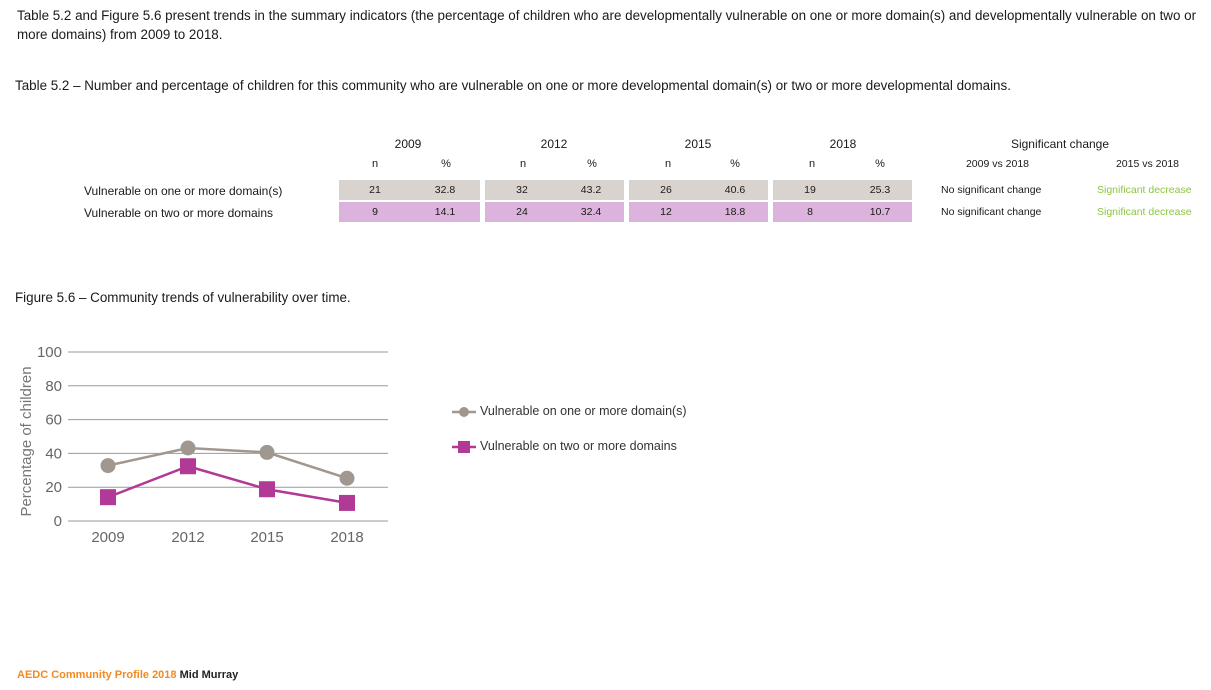  What do you see at coordinates (53, 487) in the screenshot?
I see `y-tick-label: 20` at bounding box center [53, 487].